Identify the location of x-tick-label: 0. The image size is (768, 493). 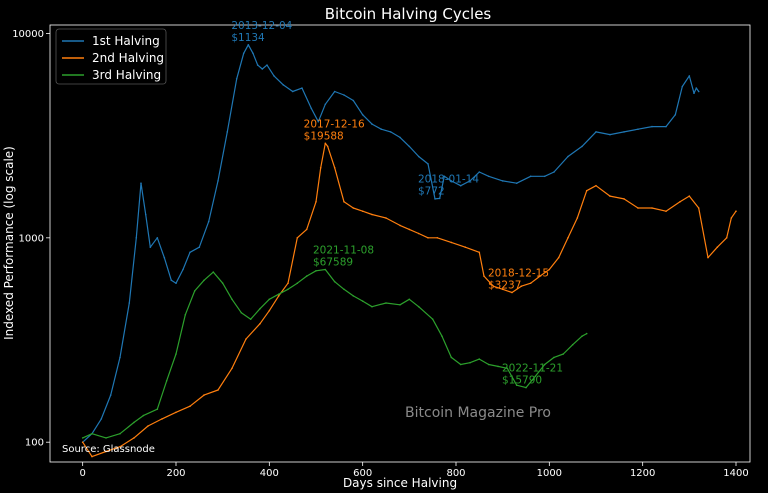
(82, 473).